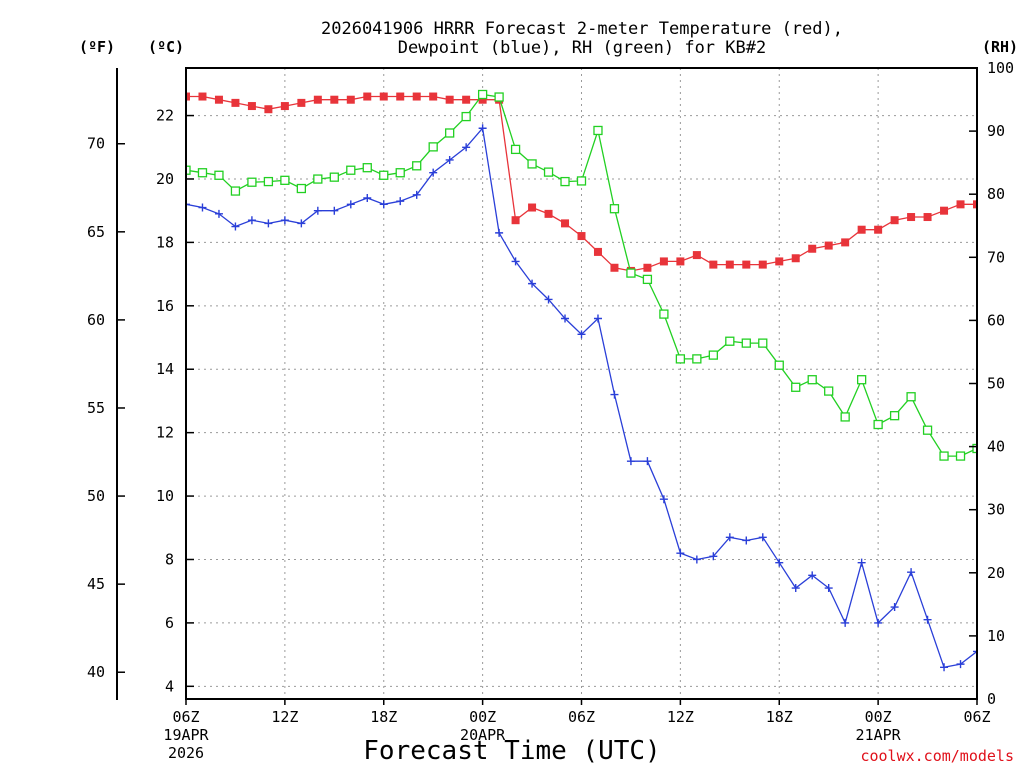 This screenshot has height=768, width=1024. I want to click on fahrenheit-tick-label: 70, so click(96, 144).